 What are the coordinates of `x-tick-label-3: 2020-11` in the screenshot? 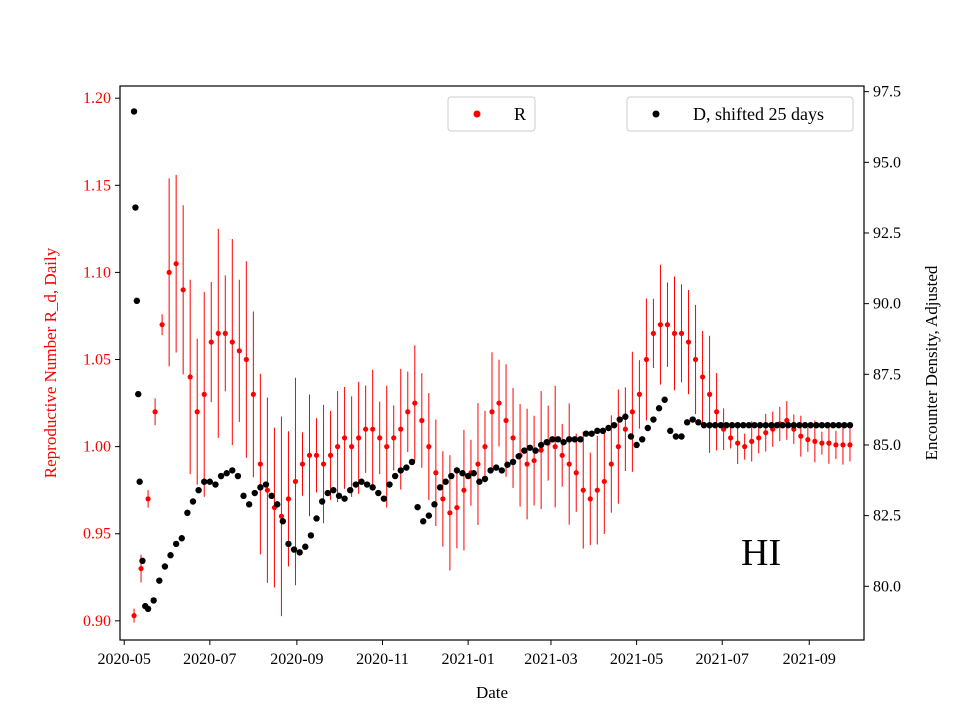 It's located at (382, 659).